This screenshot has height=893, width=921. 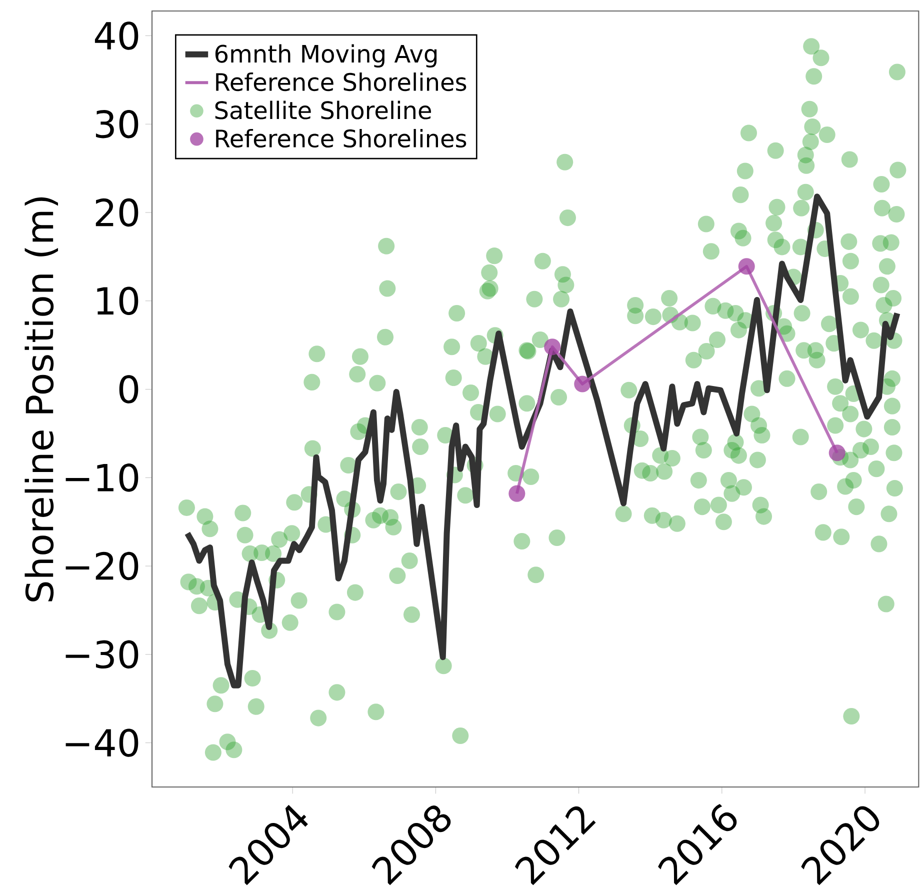 I want to click on legend-label: 6mnth Moving Avg, so click(x=326, y=56).